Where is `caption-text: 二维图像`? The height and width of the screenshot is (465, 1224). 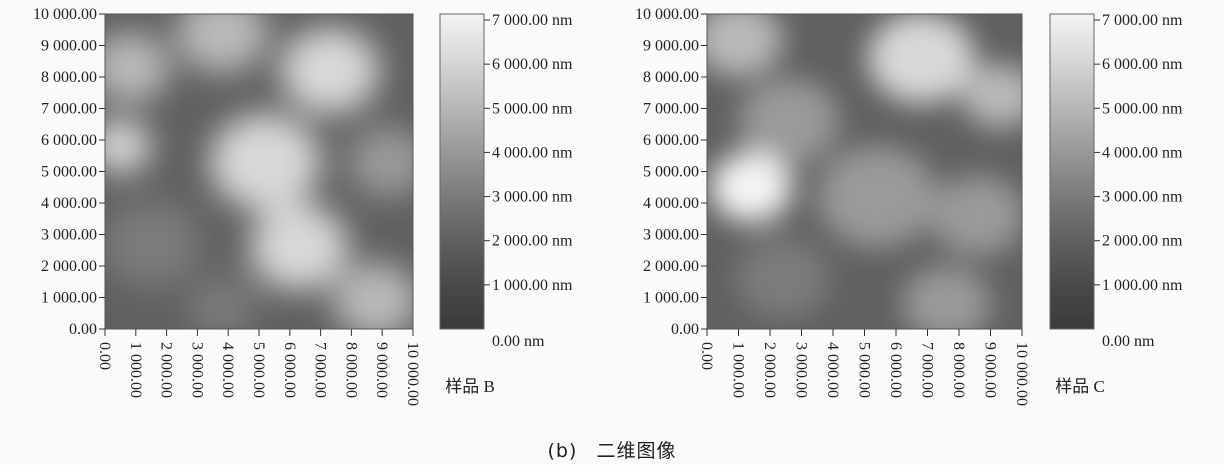
caption-text: 二维图像 is located at coordinates (636, 451).